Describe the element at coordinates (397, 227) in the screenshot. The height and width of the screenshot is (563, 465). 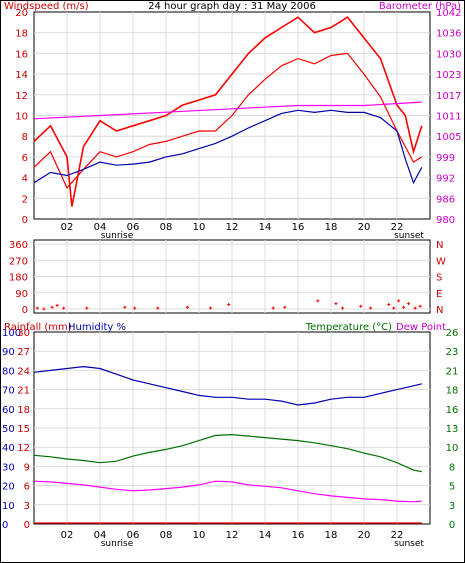
I see `wind-x-tick-label: 22` at that location.